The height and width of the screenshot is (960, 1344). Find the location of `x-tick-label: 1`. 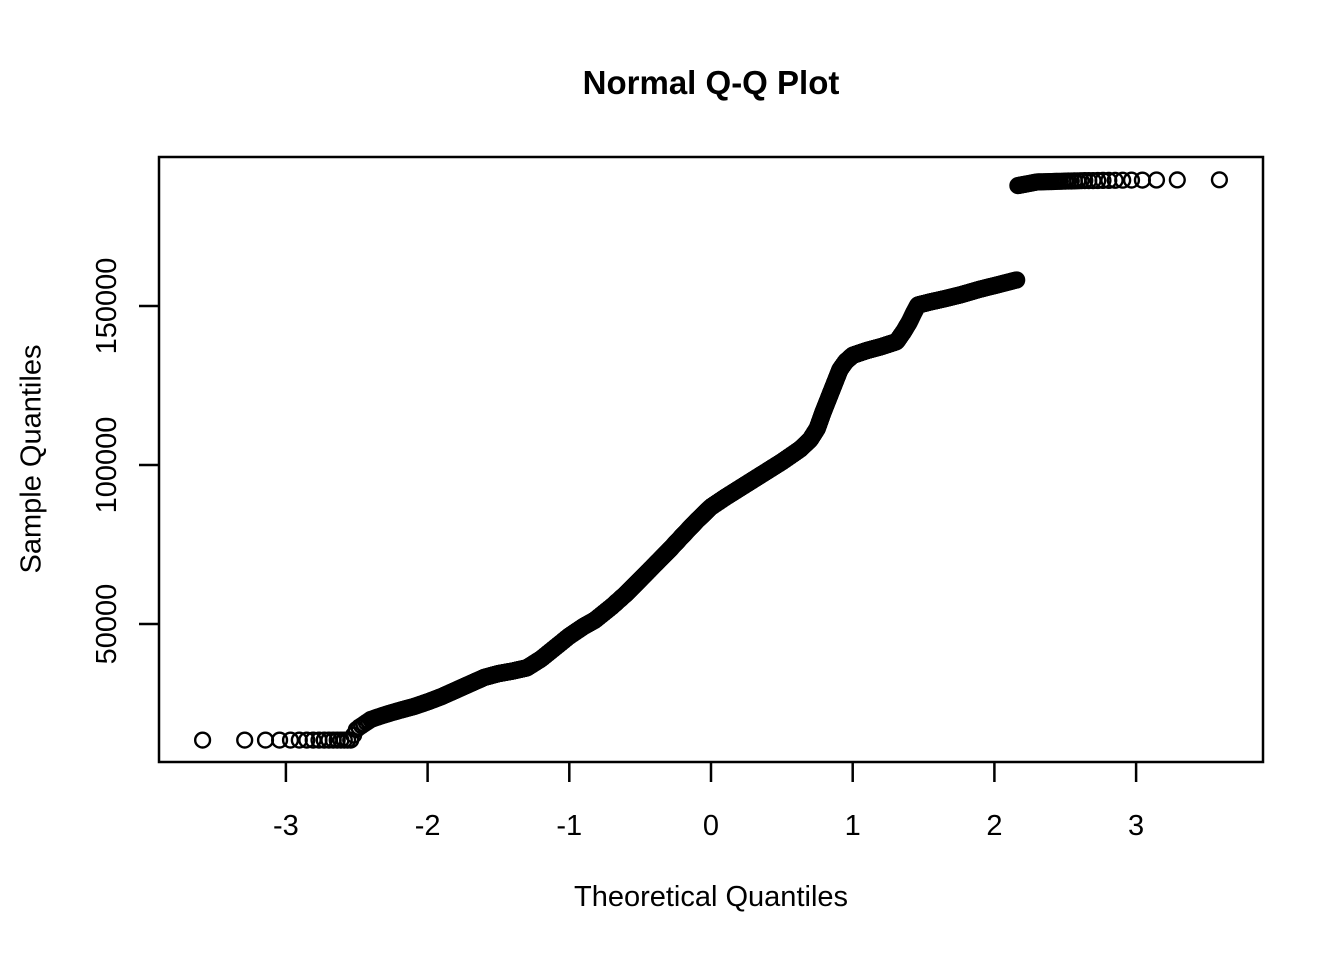

x-tick-label: 1 is located at coordinates (853, 826).